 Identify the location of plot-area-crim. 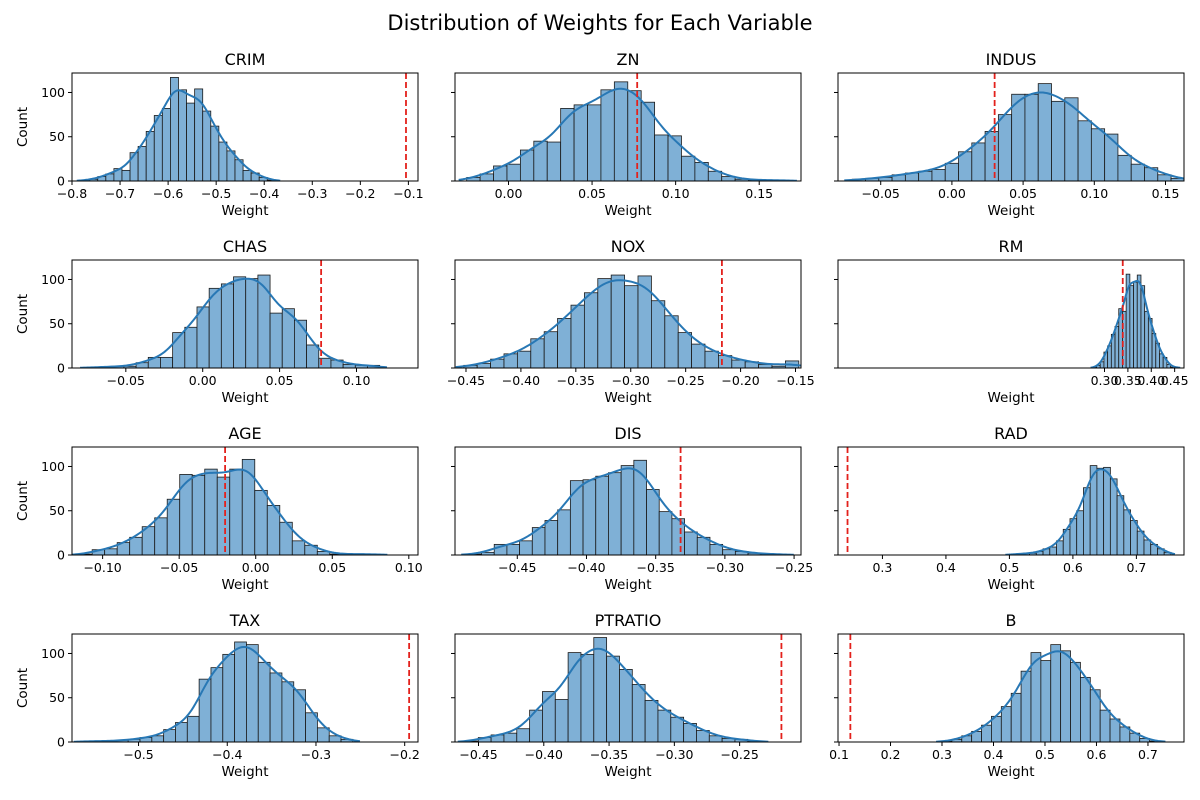
(241, 127).